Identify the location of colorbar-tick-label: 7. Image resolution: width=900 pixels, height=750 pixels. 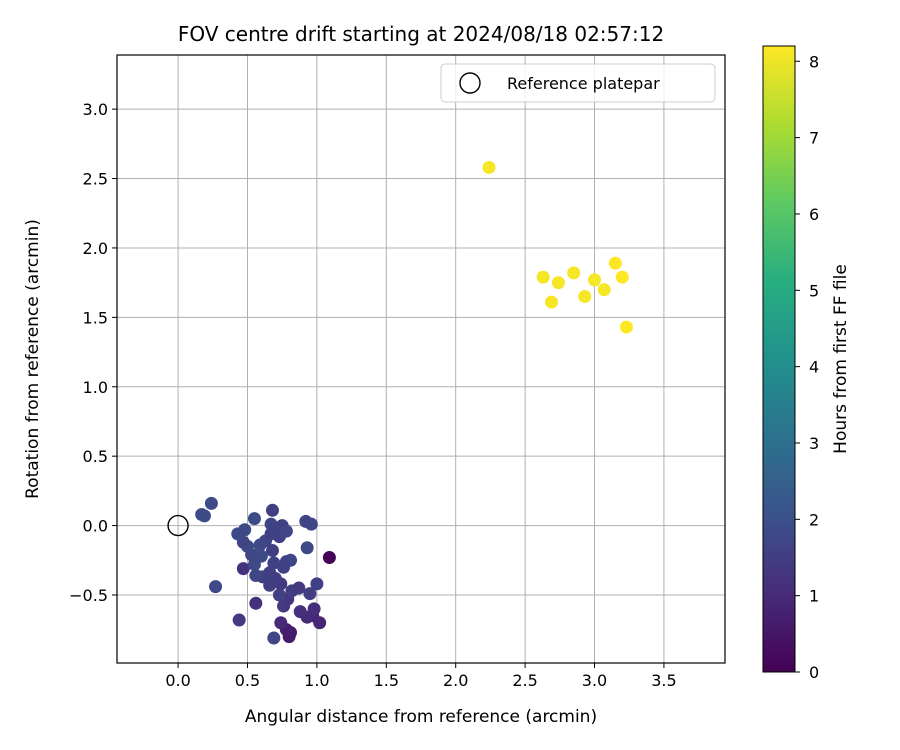
(814, 138).